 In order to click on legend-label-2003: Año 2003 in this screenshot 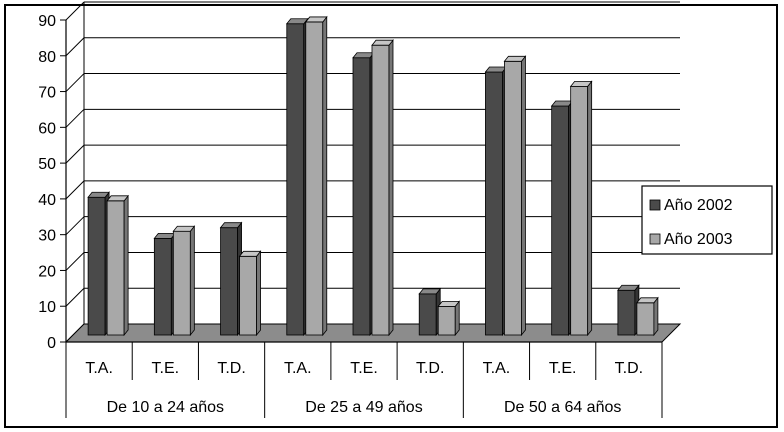, I will do `click(698, 239)`.